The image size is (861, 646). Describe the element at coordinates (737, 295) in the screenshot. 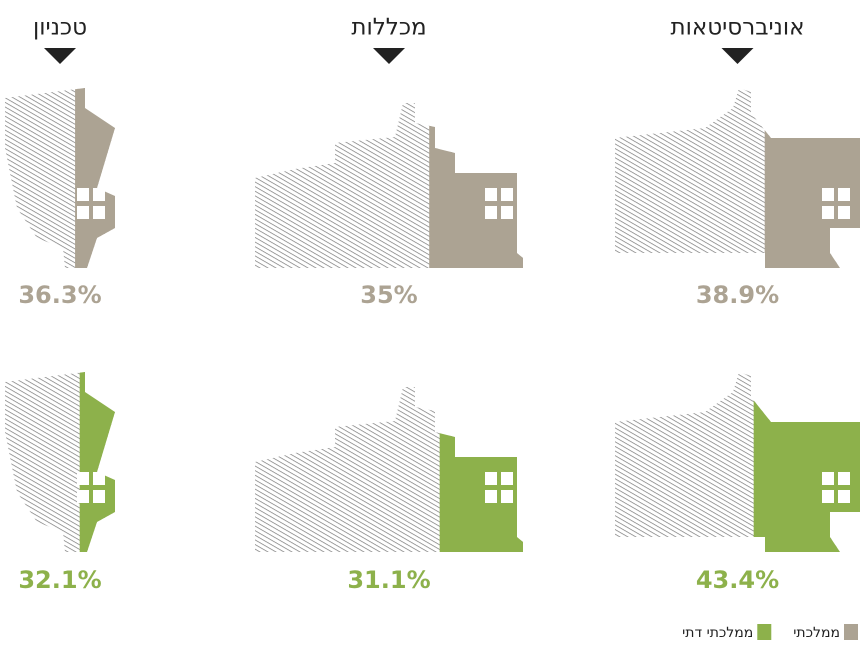

I see `value-label: 38.9%` at that location.